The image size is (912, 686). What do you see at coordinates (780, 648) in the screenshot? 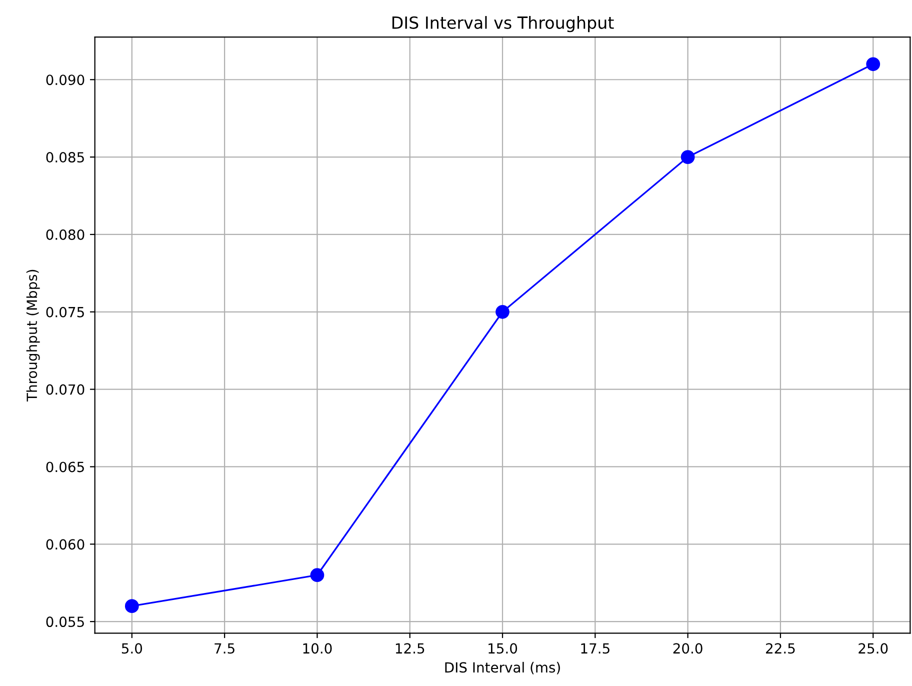
I see `x-tick-label: 22.5` at bounding box center [780, 648].